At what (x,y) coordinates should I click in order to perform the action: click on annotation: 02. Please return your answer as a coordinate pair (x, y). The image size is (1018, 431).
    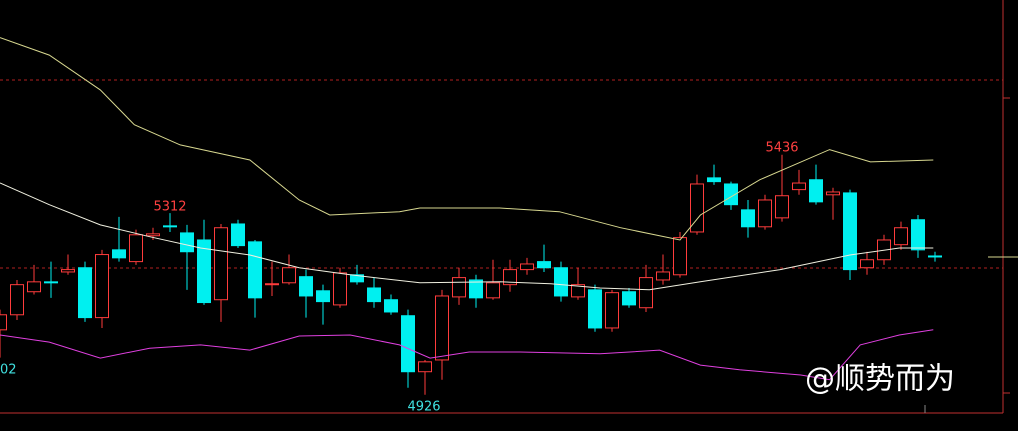
    Looking at the image, I should click on (8, 370).